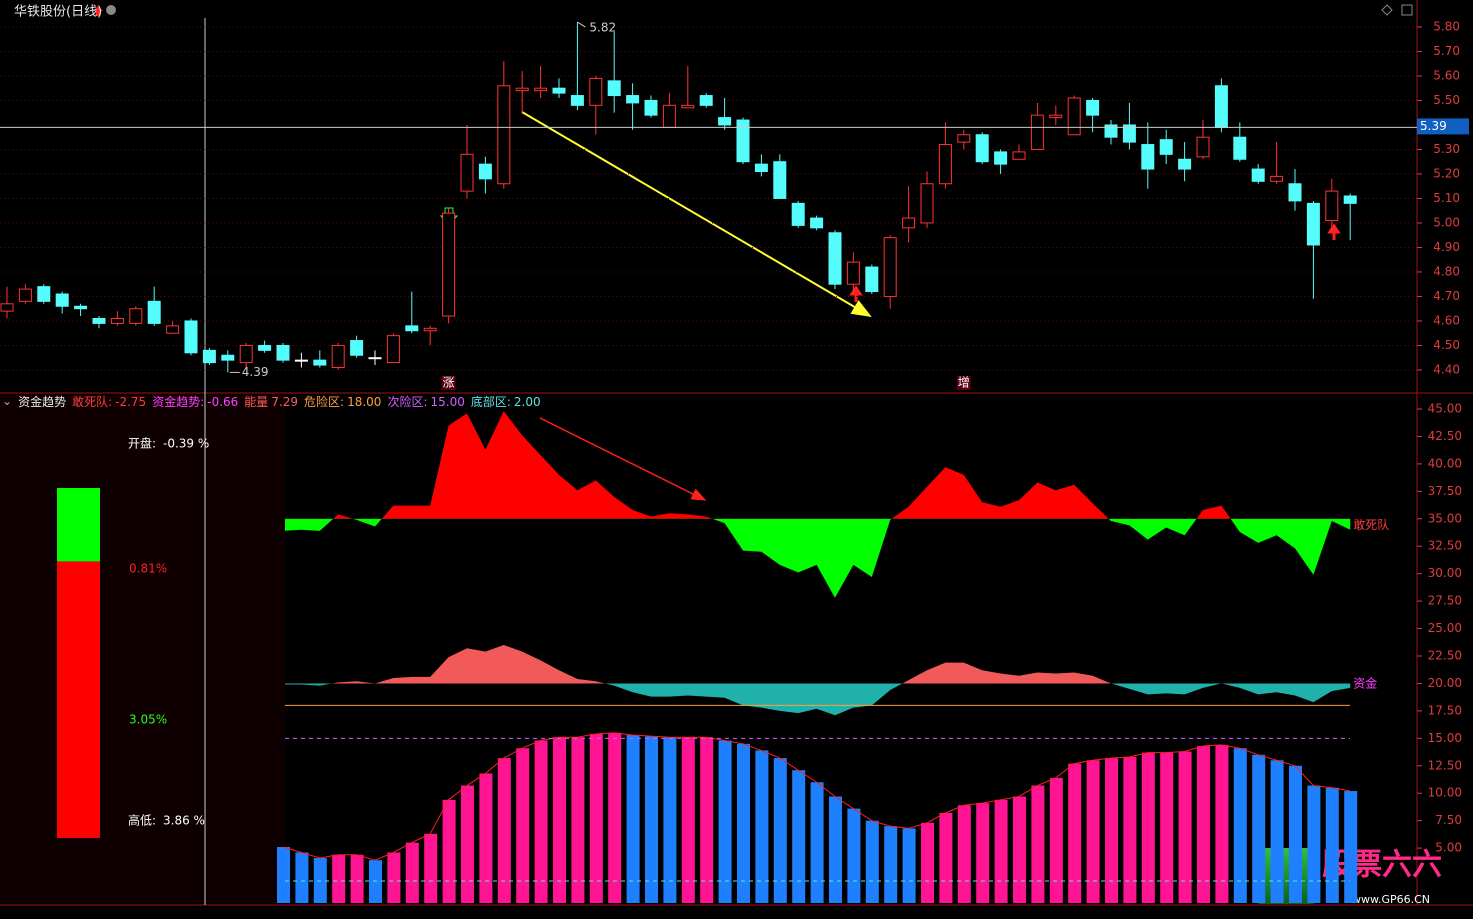  Describe the element at coordinates (527, 401) in the screenshot. I see `readout-value: 2.00` at that location.